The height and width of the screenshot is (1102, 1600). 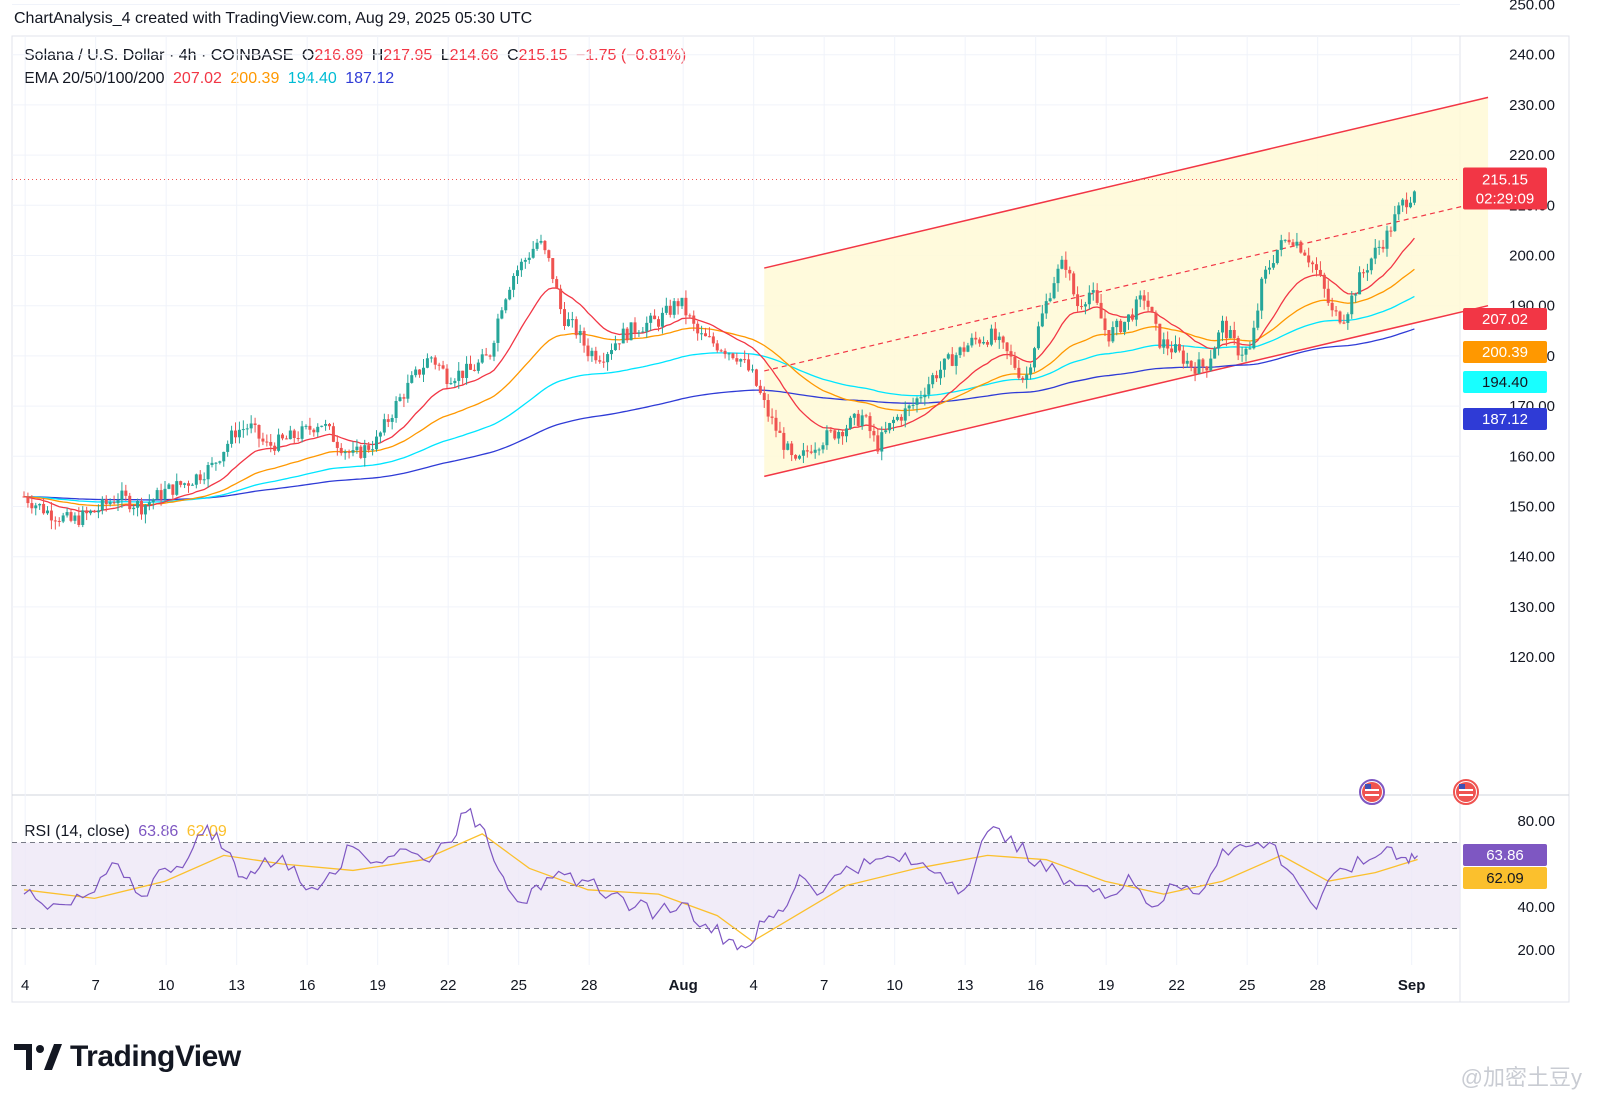 I want to click on channel-lower-line, so click(x=1126, y=391).